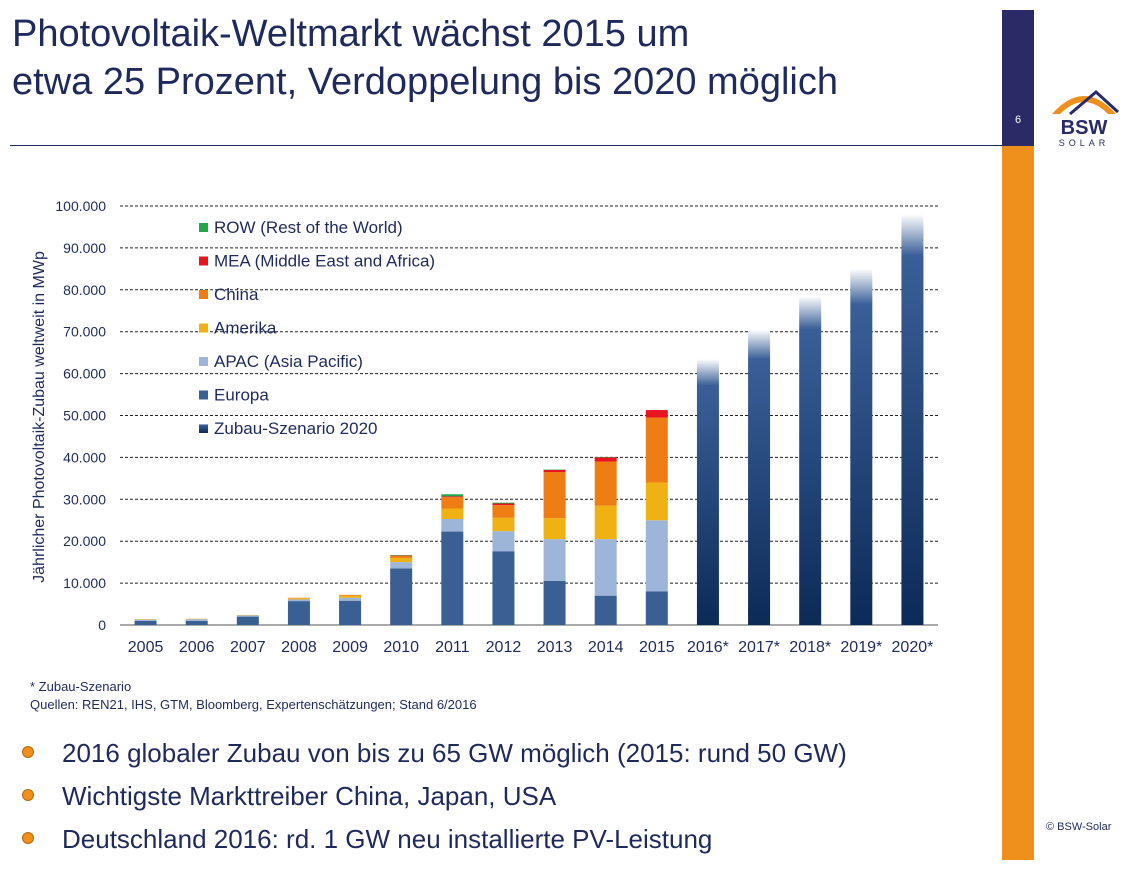  What do you see at coordinates (248, 647) in the screenshot?
I see `x-tick-label: 2007` at bounding box center [248, 647].